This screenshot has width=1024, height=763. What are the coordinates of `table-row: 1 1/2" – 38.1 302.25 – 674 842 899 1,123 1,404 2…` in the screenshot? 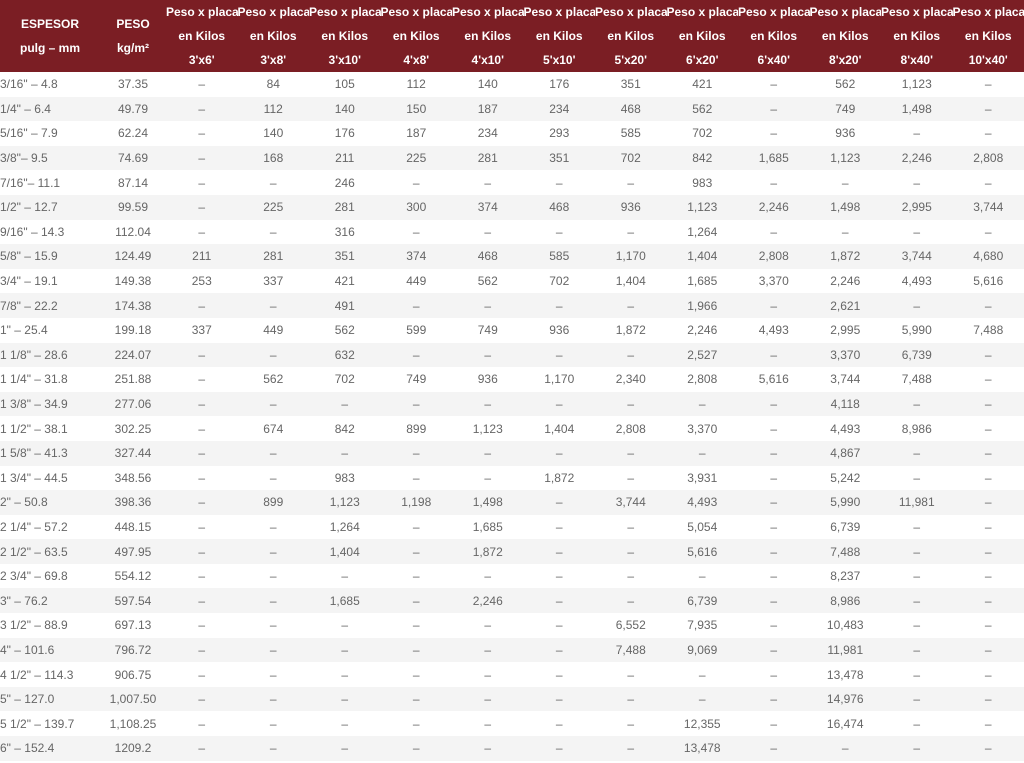 It's located at (512, 428).